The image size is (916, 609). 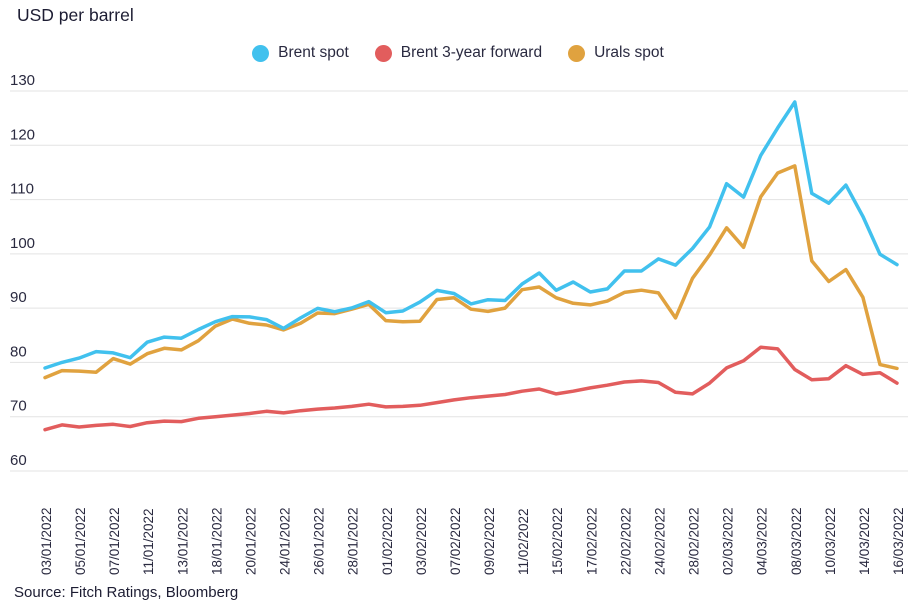 What do you see at coordinates (625, 541) in the screenshot?
I see `x-tick-label: 22/02/2022` at bounding box center [625, 541].